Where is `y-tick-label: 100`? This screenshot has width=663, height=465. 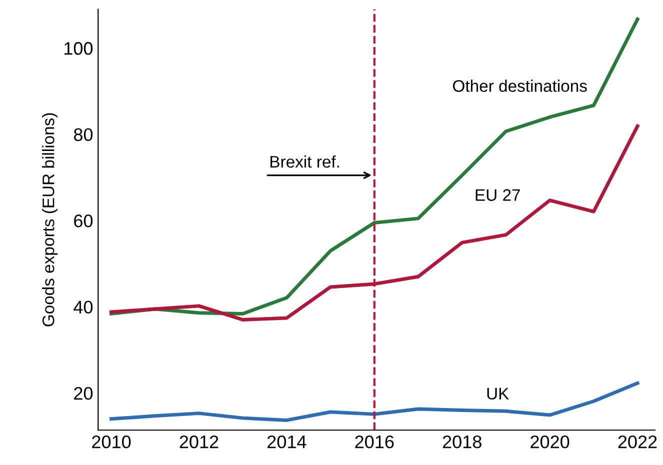 y-tick-label: 100 is located at coordinates (78, 48).